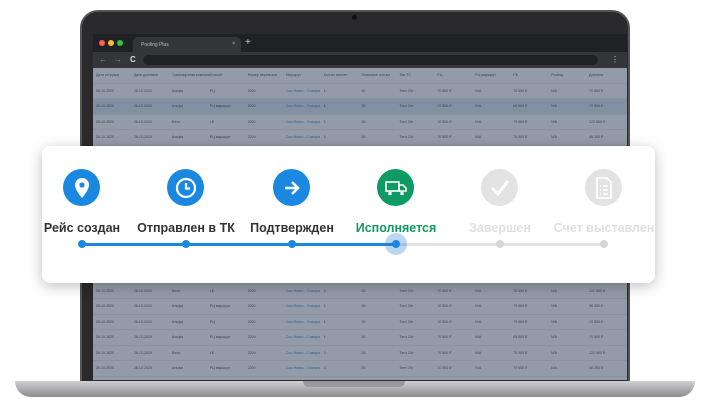 The width and height of the screenshot is (708, 409). What do you see at coordinates (81, 187) in the screenshot?
I see `map-pin-icon` at bounding box center [81, 187].